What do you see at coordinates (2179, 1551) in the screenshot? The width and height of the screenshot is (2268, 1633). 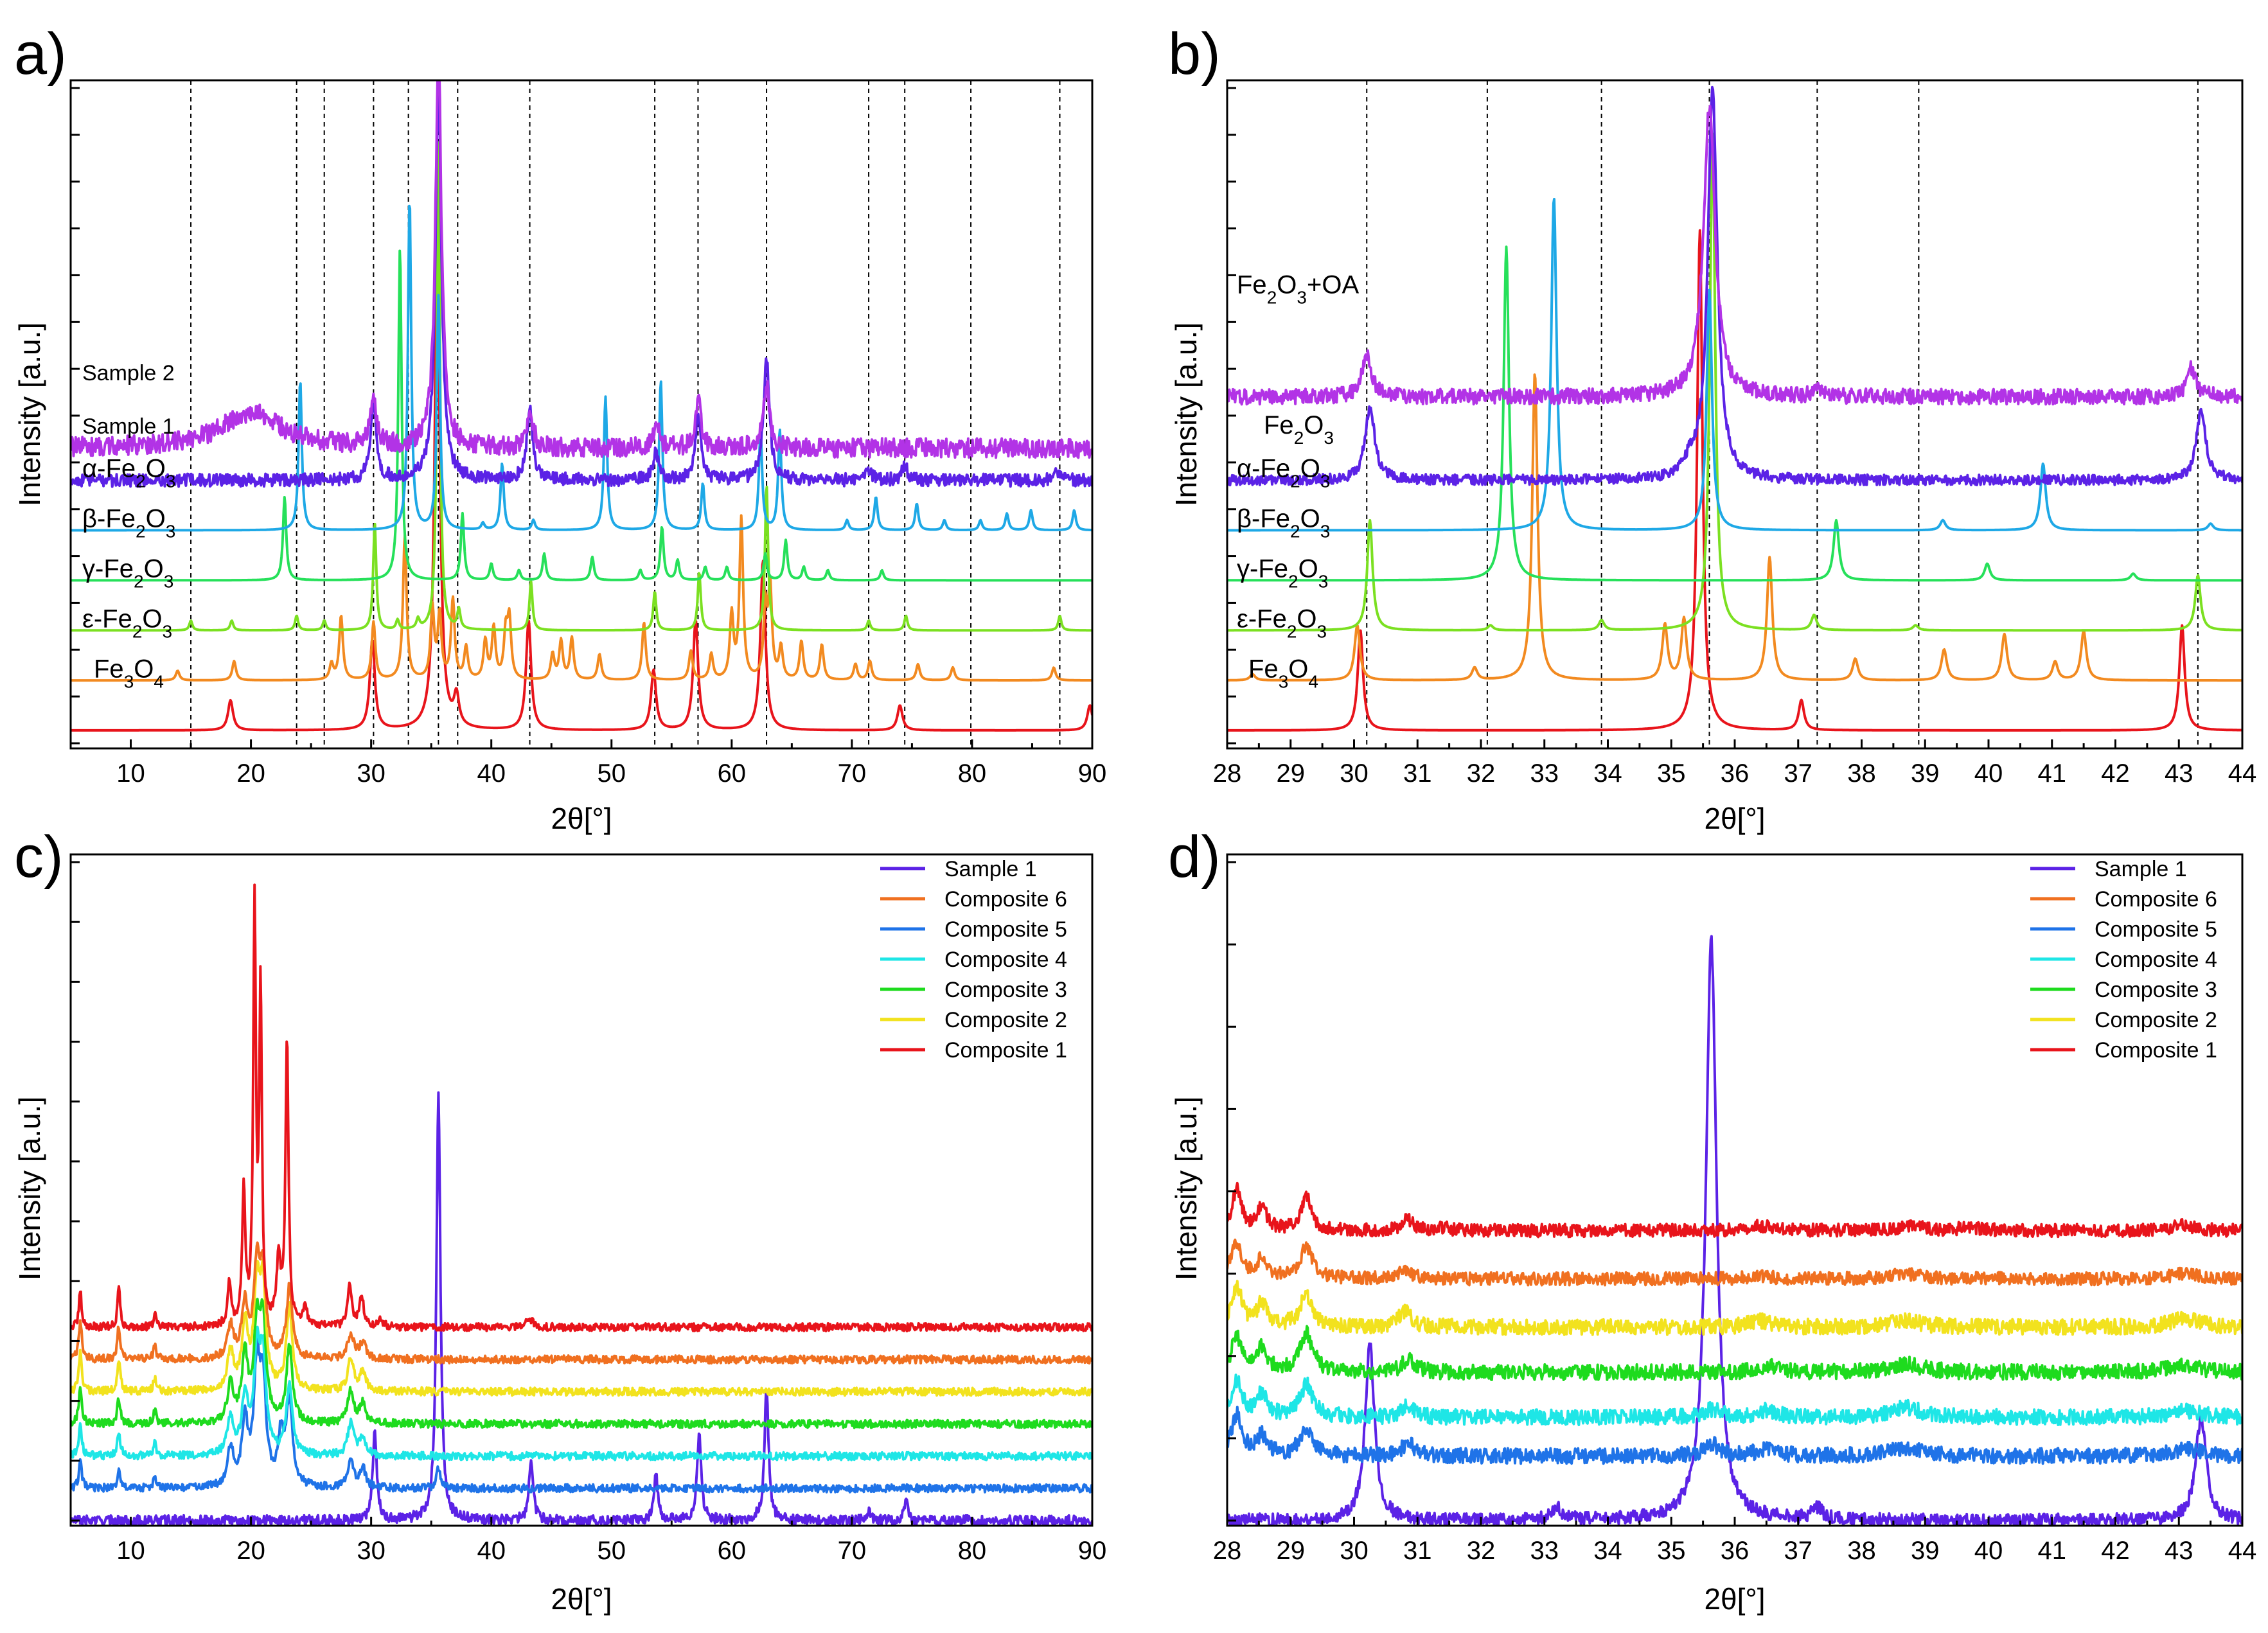 I see `panel-d-x-tick-label: 43` at bounding box center [2179, 1551].